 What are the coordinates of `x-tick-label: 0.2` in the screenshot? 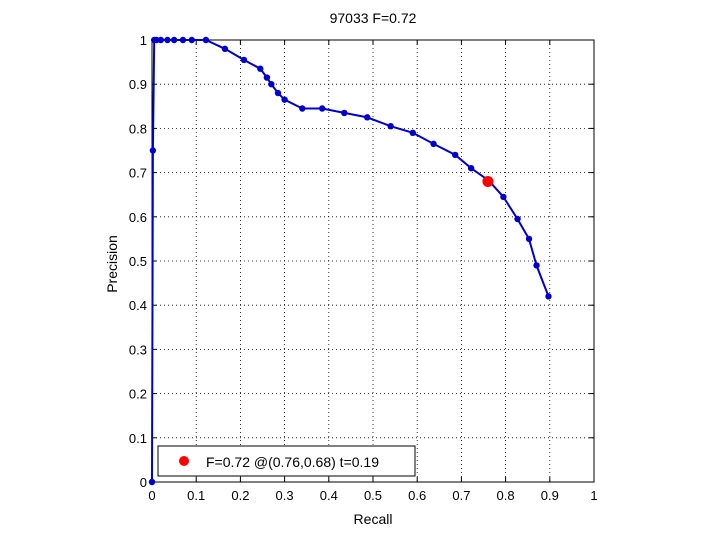 It's located at (240, 495).